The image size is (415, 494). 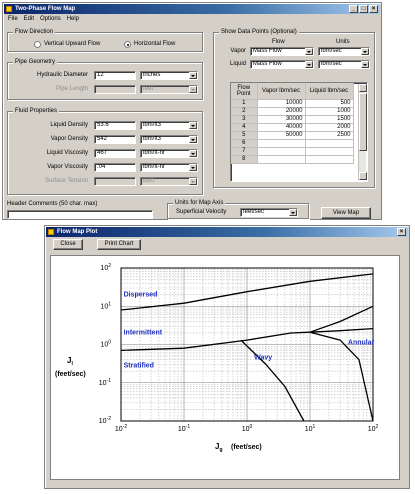 What do you see at coordinates (199, 203) in the screenshot?
I see `map-axis-label: Units for Map Axis` at bounding box center [199, 203].